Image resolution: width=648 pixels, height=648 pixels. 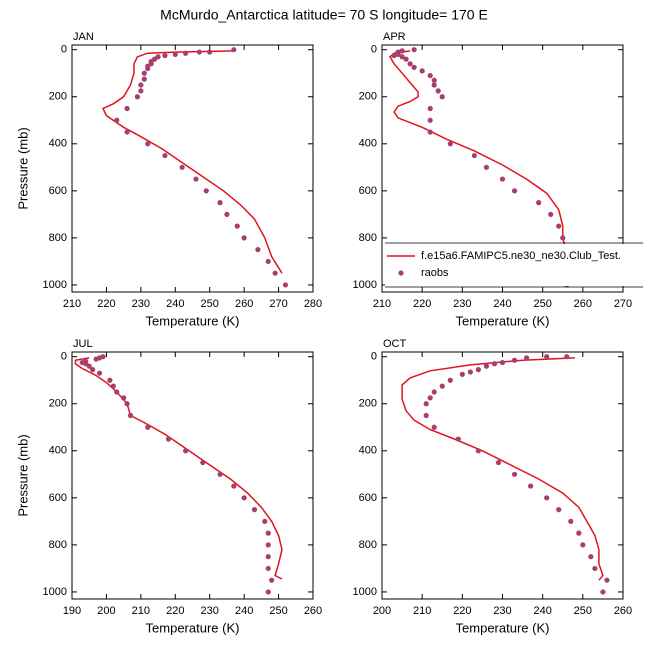 What do you see at coordinates (244, 611) in the screenshot?
I see `x-tick-label: 240` at bounding box center [244, 611].